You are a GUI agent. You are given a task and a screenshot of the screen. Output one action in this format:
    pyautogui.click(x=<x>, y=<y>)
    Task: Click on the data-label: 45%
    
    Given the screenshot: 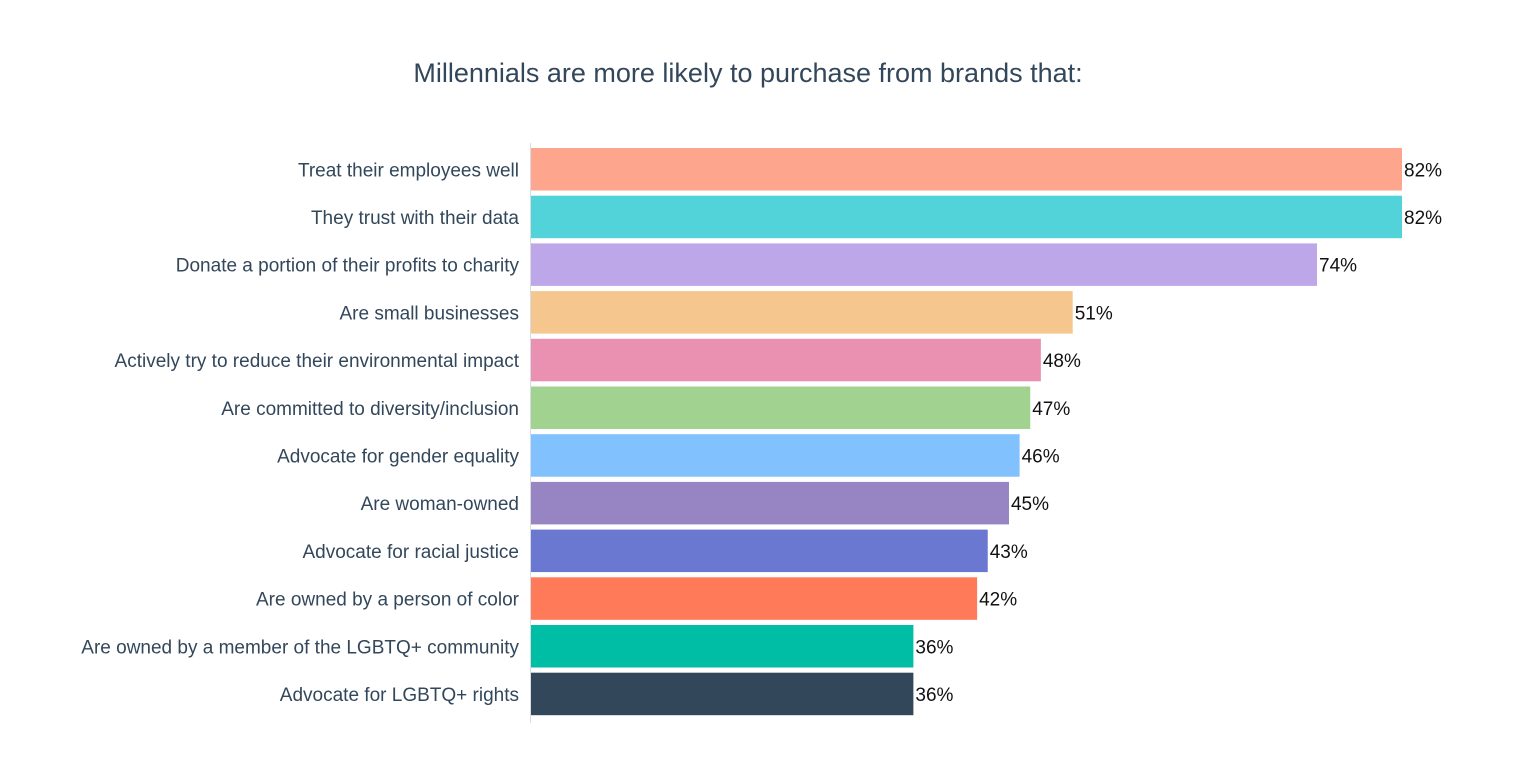 What is the action you would take?
    pyautogui.click(x=1030, y=504)
    